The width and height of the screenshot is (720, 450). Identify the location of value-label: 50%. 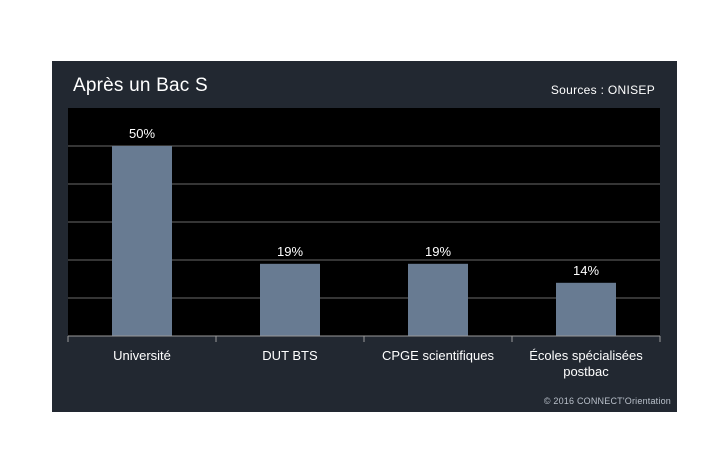
(142, 133).